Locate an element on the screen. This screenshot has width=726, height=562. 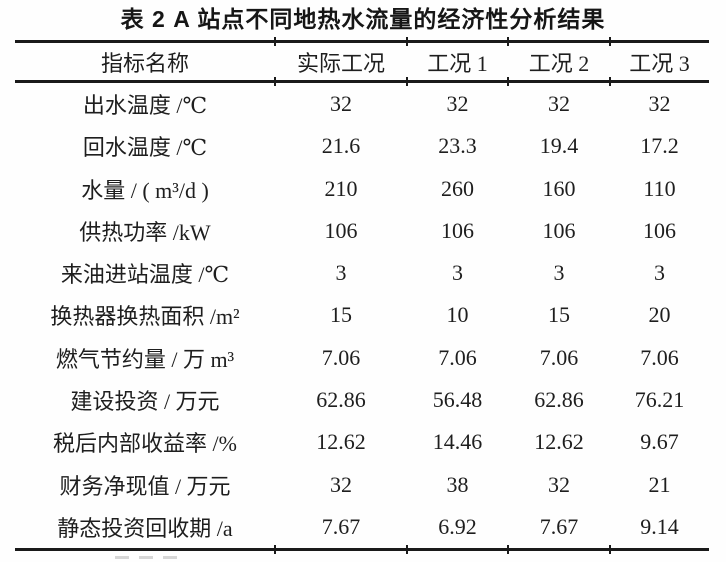
row-value: 110 is located at coordinates (659, 188).